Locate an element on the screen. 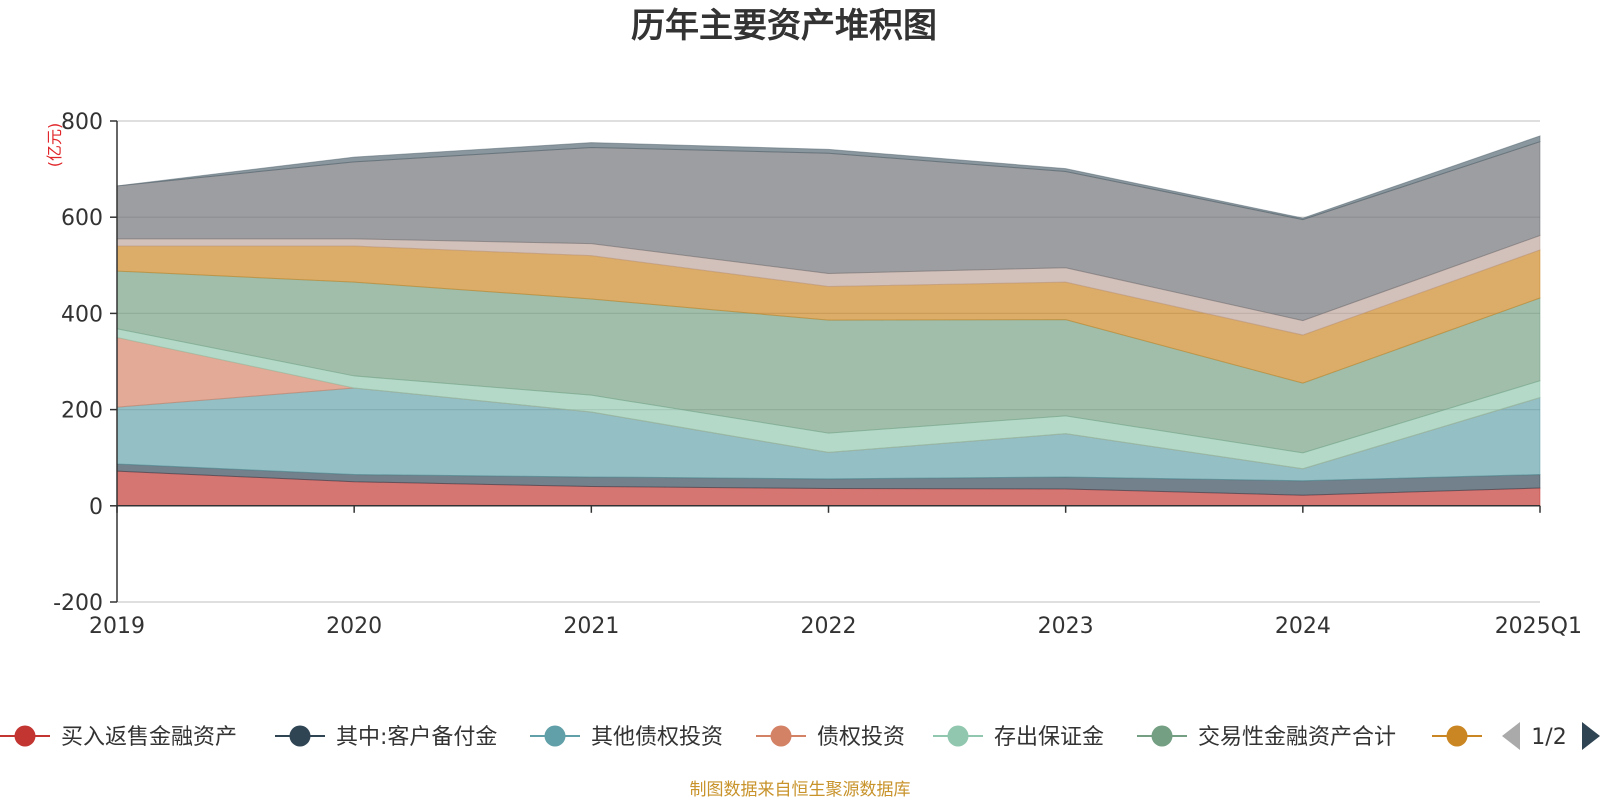 The width and height of the screenshot is (1600, 800). legend-item: 买入返售金融资产 is located at coordinates (118, 737).